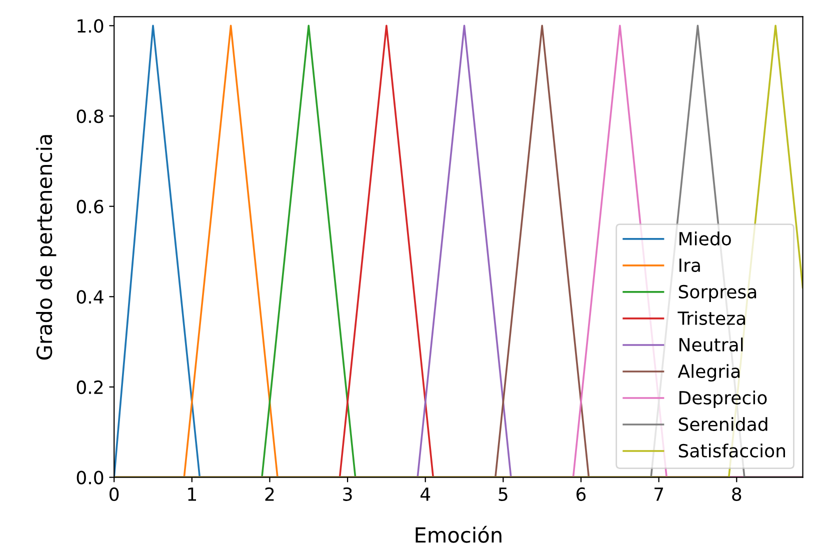 This screenshot has height=555, width=815. Describe the element at coordinates (90, 116) in the screenshot. I see `y-tick-label: 0.8` at that location.